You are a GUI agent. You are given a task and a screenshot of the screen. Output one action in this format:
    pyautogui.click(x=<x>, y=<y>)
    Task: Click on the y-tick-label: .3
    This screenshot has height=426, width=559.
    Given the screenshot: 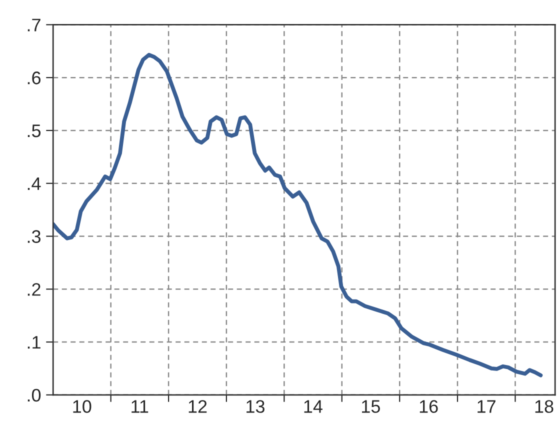 What is the action you would take?
    pyautogui.click(x=34, y=236)
    